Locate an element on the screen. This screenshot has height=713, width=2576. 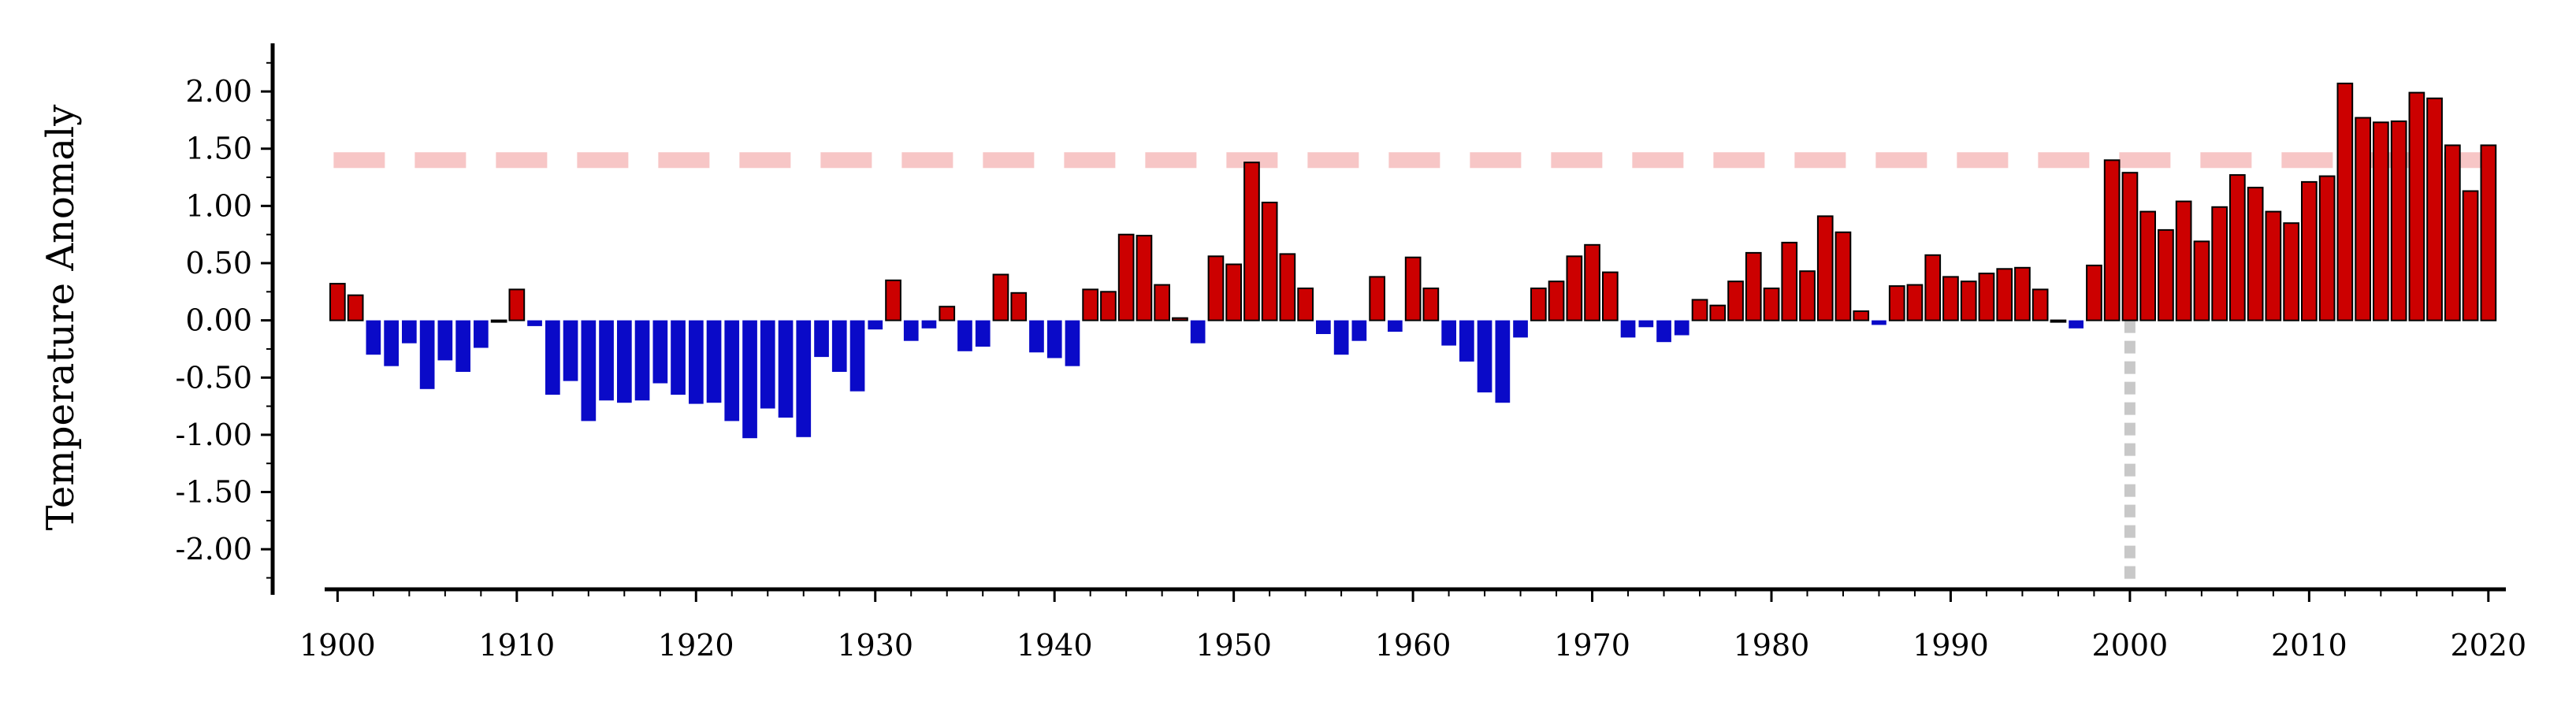
x-tick-label: 1930 is located at coordinates (875, 646).